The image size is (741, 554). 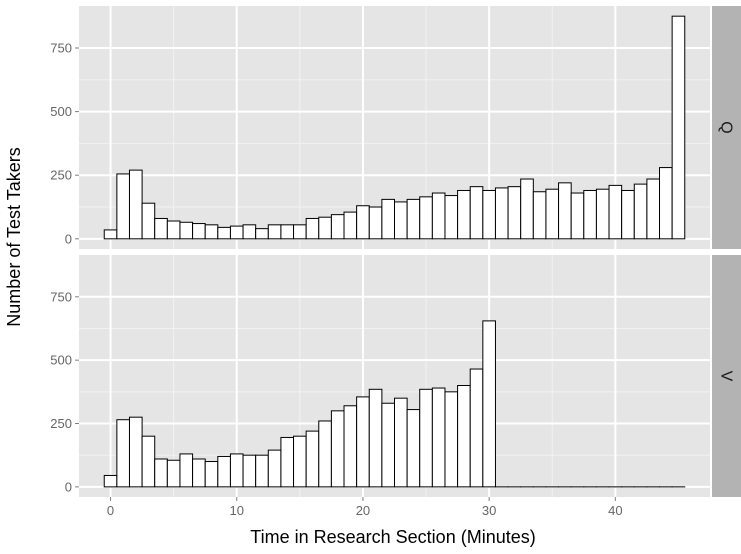 I want to click on facet-strip-v, so click(x=726, y=376).